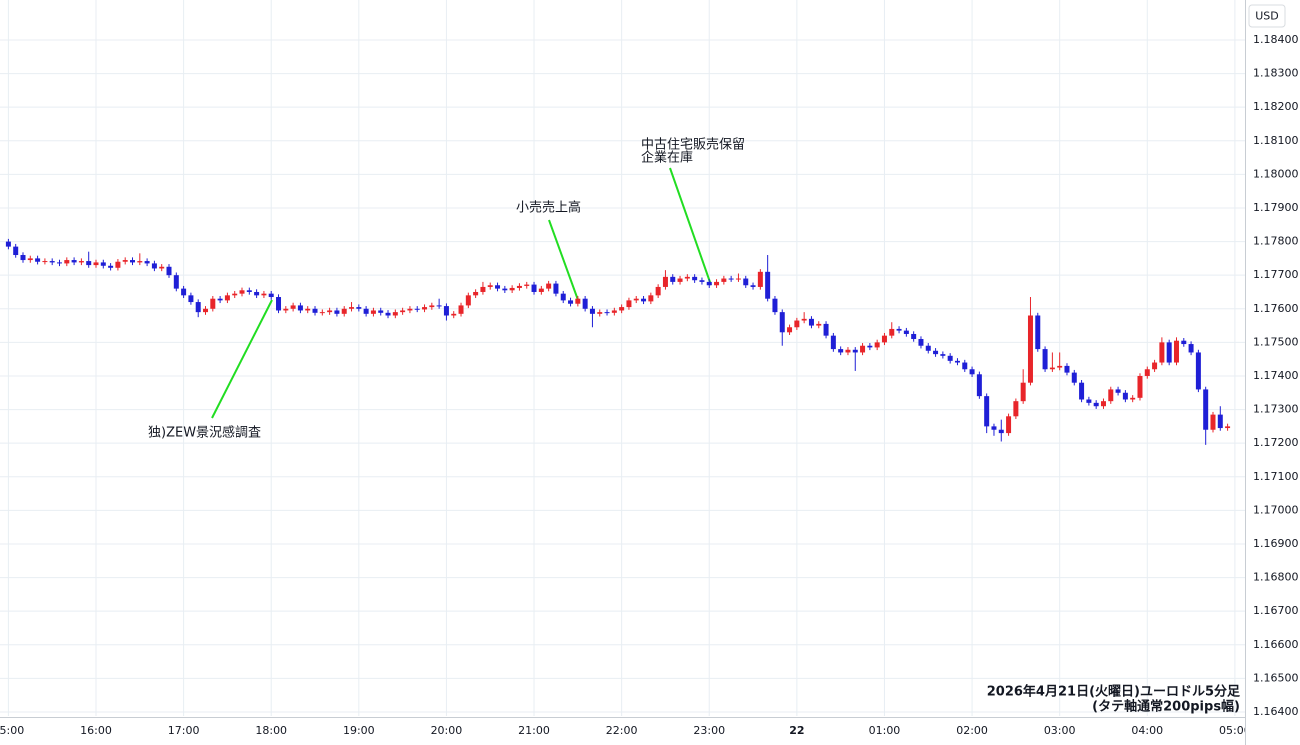 The height and width of the screenshot is (745, 1300). What do you see at coordinates (709, 730) in the screenshot?
I see `x-tick-label: 23:00` at bounding box center [709, 730].